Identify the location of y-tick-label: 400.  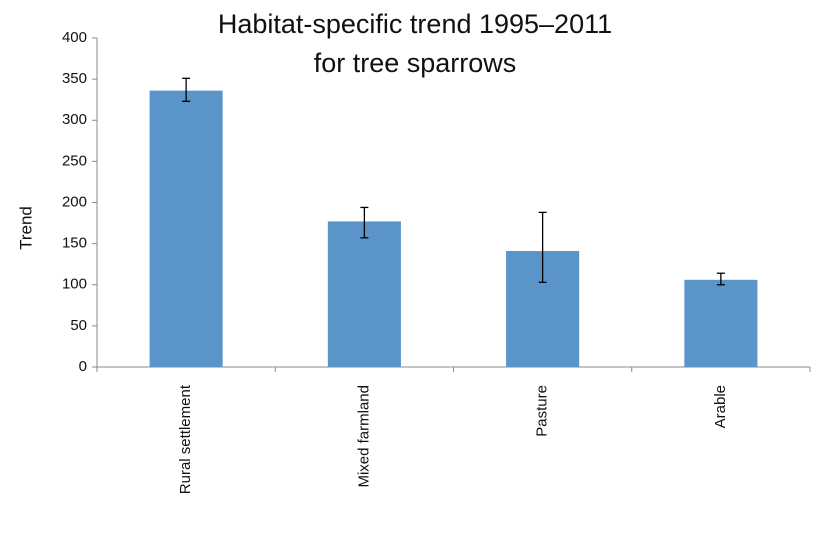
(74, 37).